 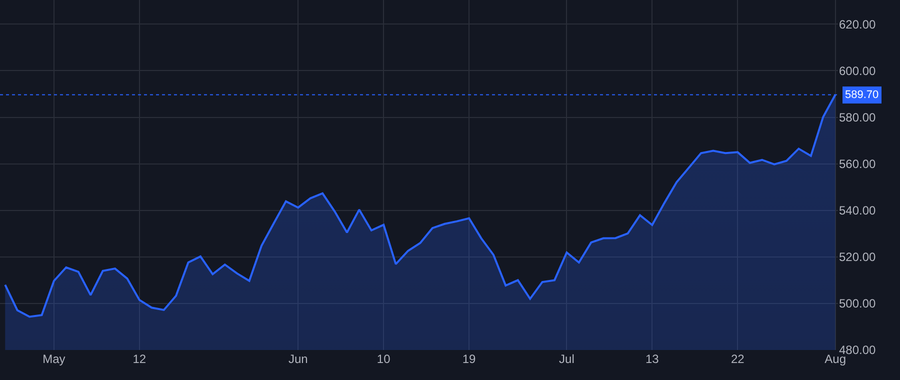 What do you see at coordinates (139, 359) in the screenshot?
I see `x-tick-label: 12` at bounding box center [139, 359].